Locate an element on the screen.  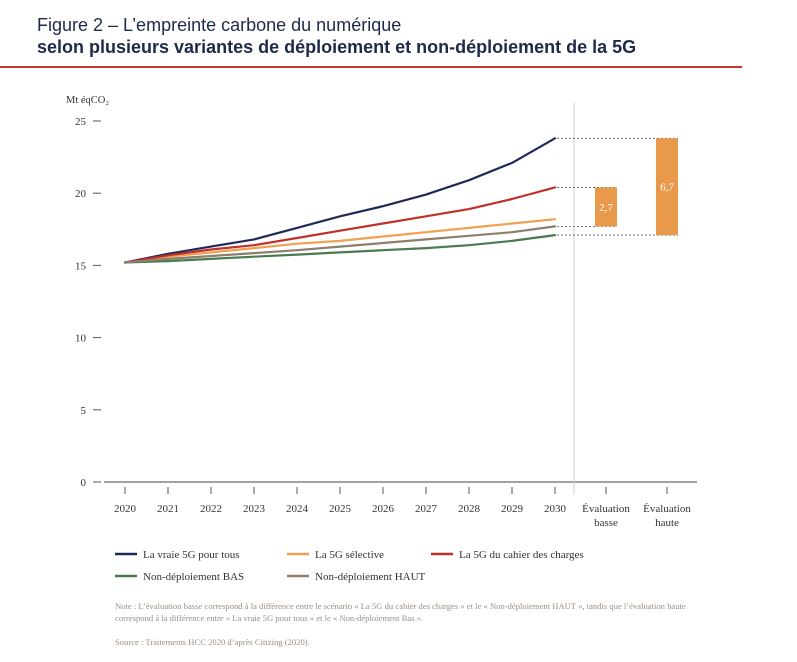
y-tick-label: 10 is located at coordinates (81, 339).